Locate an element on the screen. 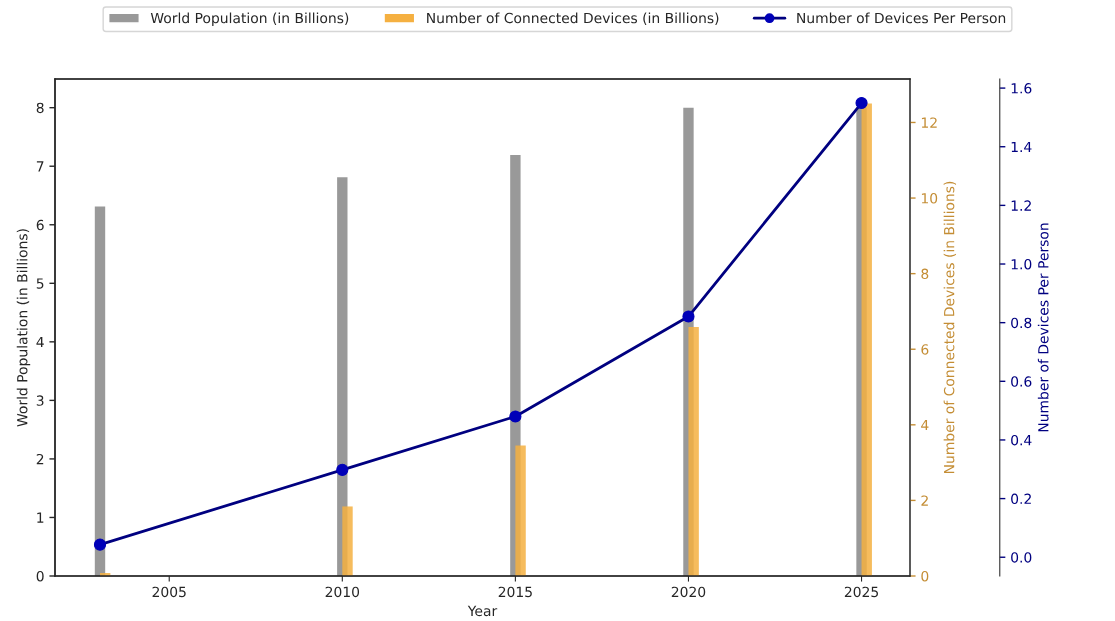 The width and height of the screenshot is (1115, 621). y2-axis-title: Number of Connected Devices (in Billions) is located at coordinates (950, 327).